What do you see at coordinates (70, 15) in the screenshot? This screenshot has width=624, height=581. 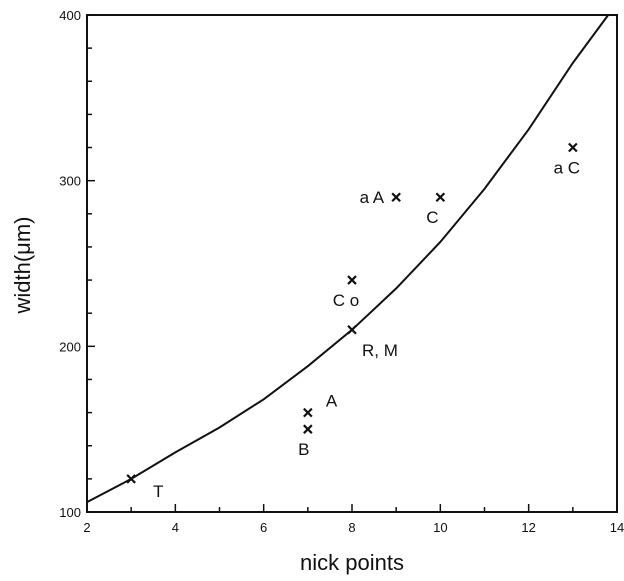 I see `y-tick-label: 400` at bounding box center [70, 15].